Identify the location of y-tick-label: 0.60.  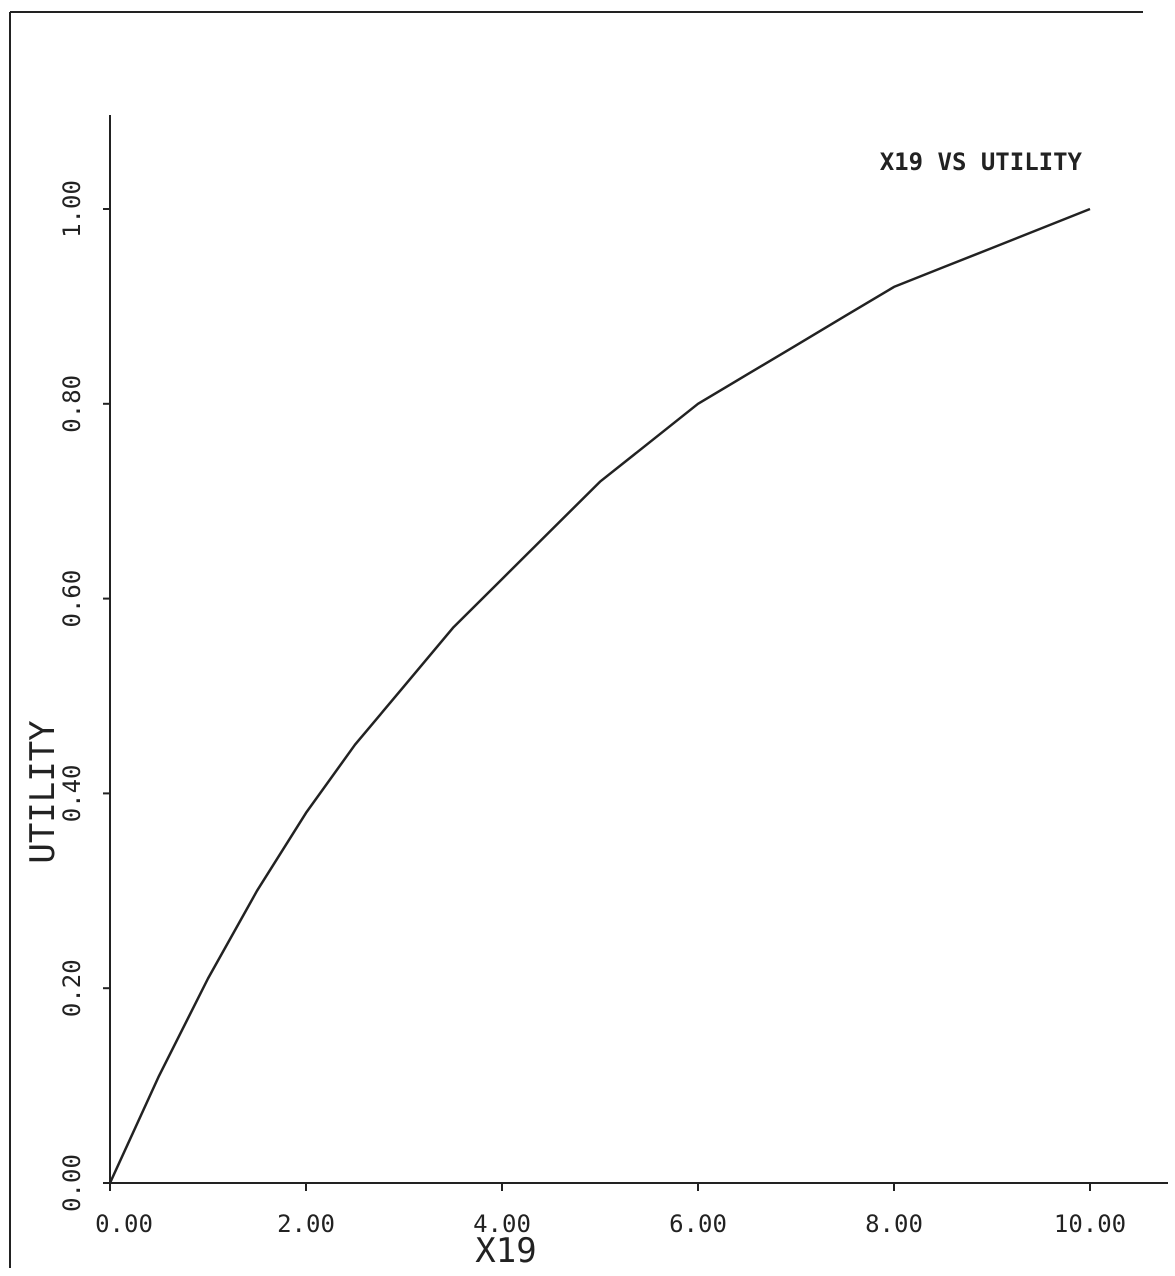
(72, 599).